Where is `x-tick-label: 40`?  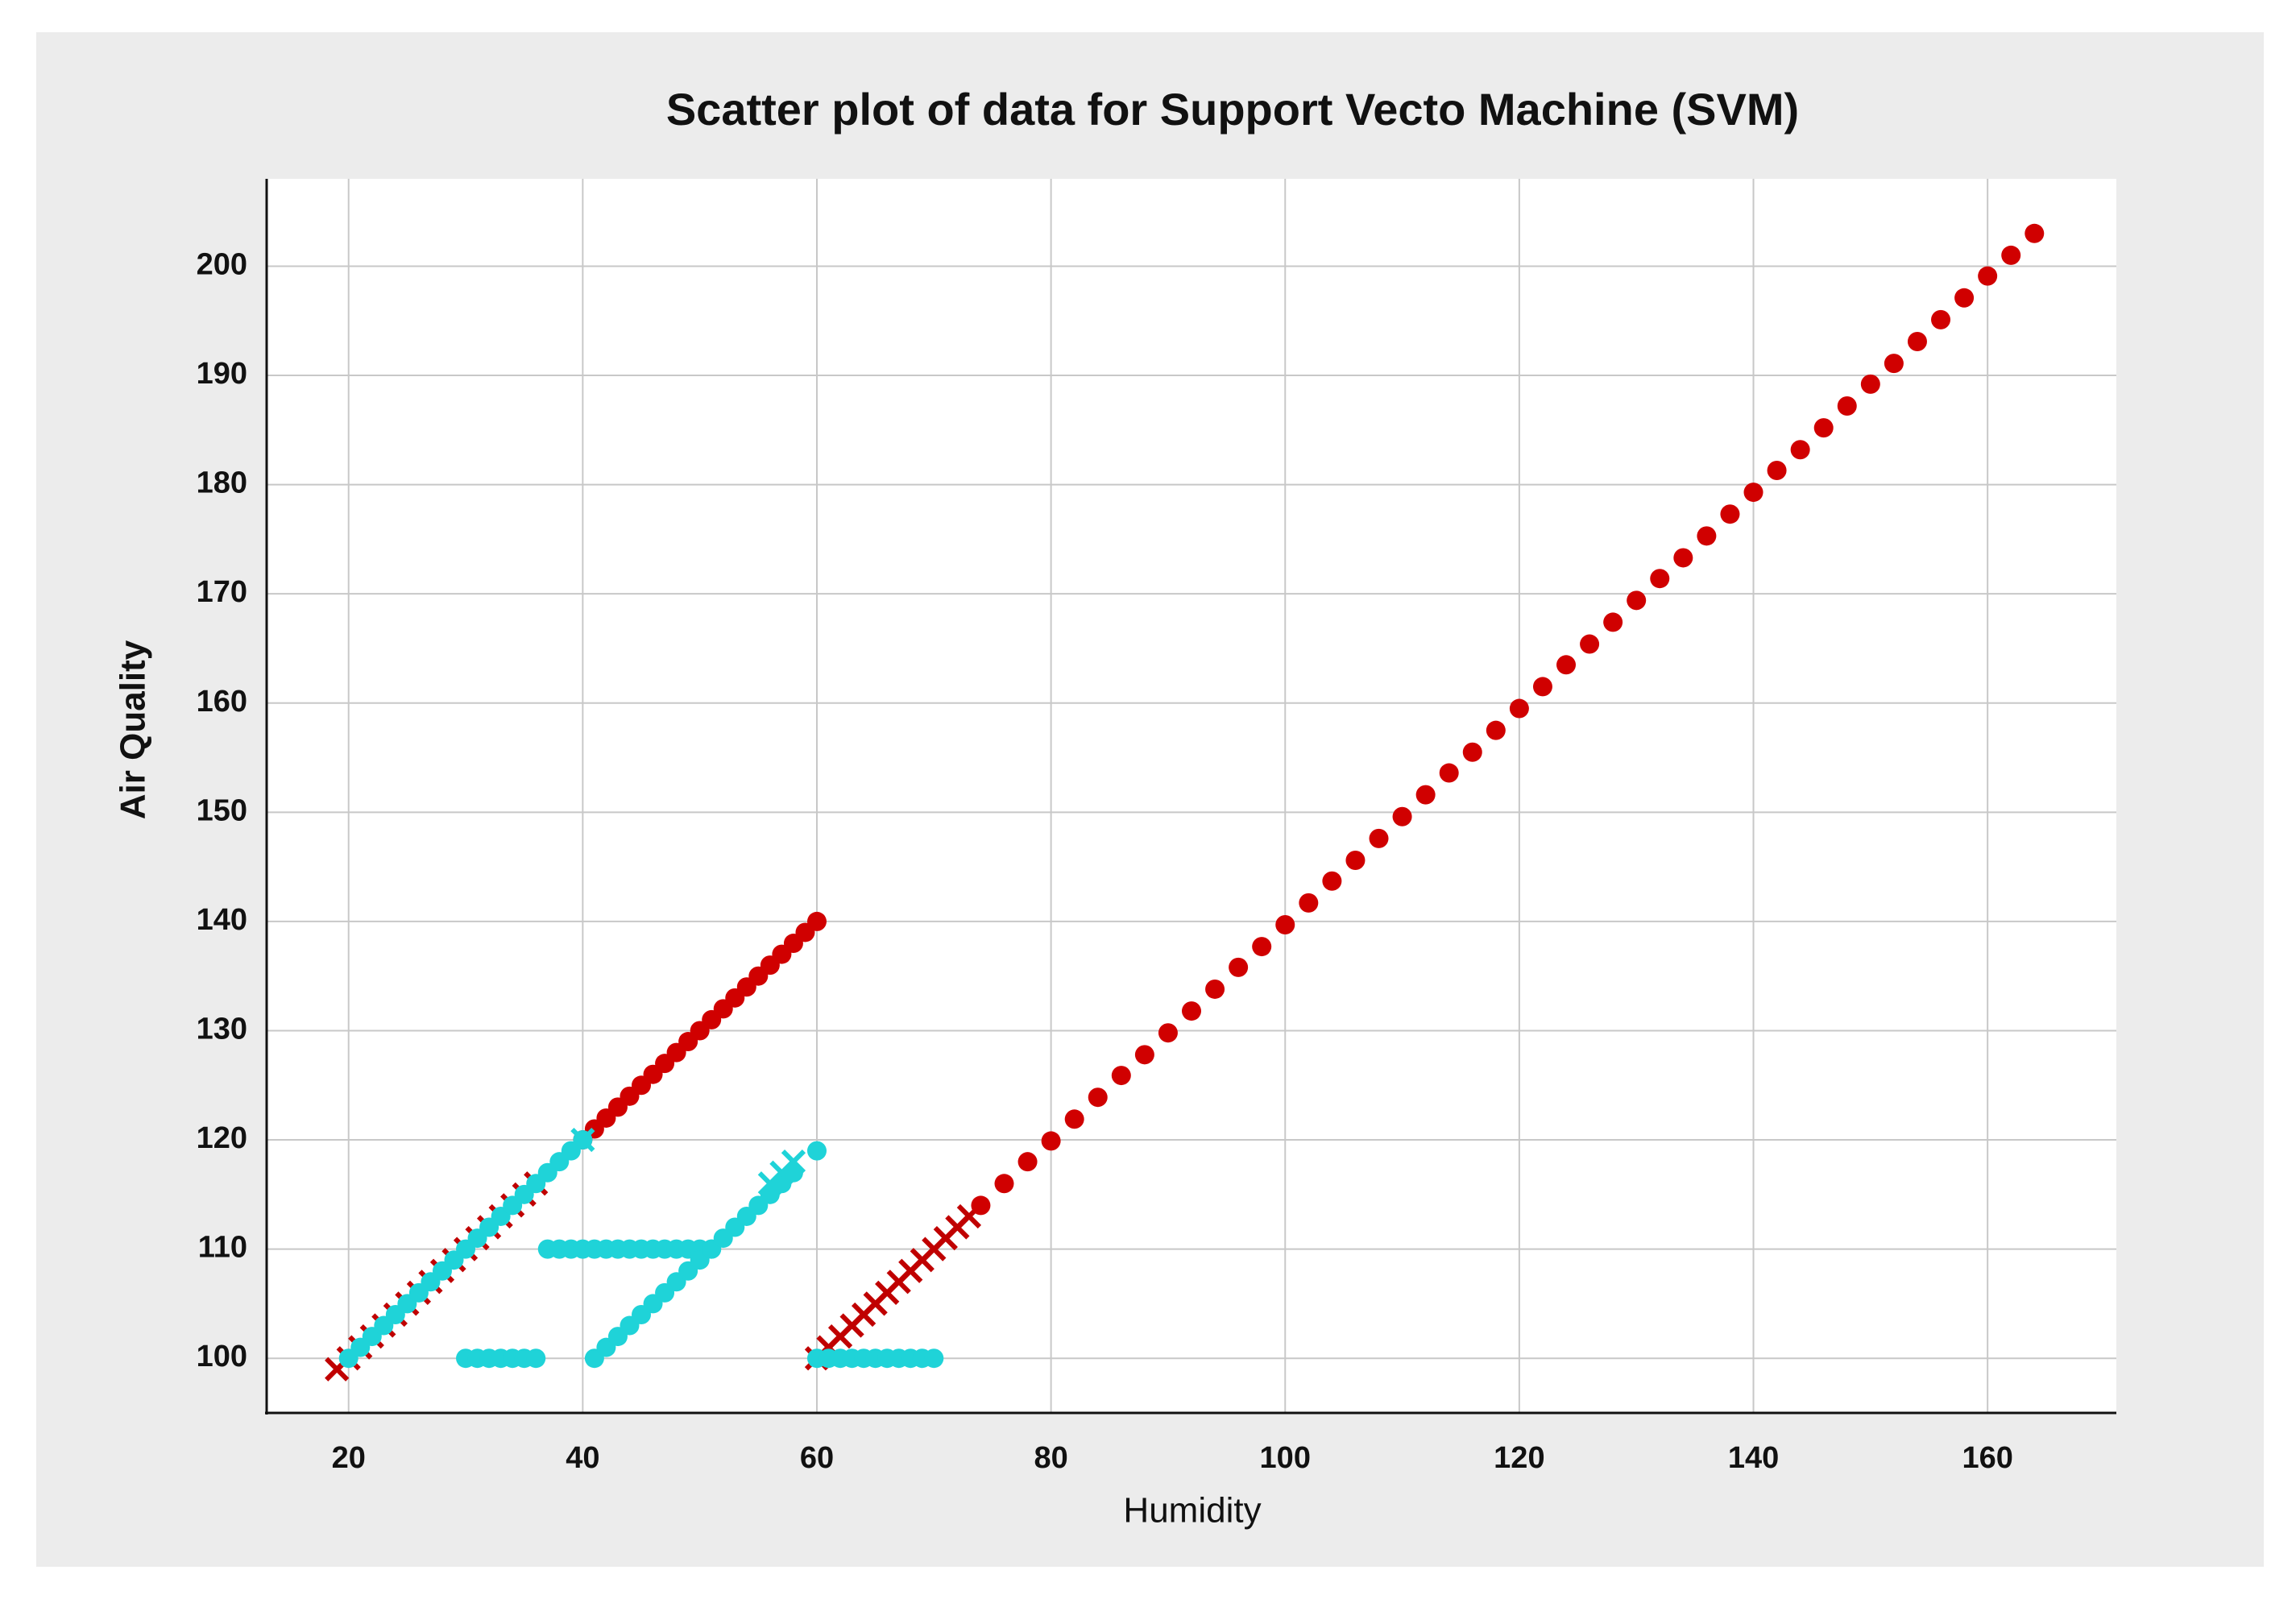 x-tick-label: 40 is located at coordinates (582, 1458).